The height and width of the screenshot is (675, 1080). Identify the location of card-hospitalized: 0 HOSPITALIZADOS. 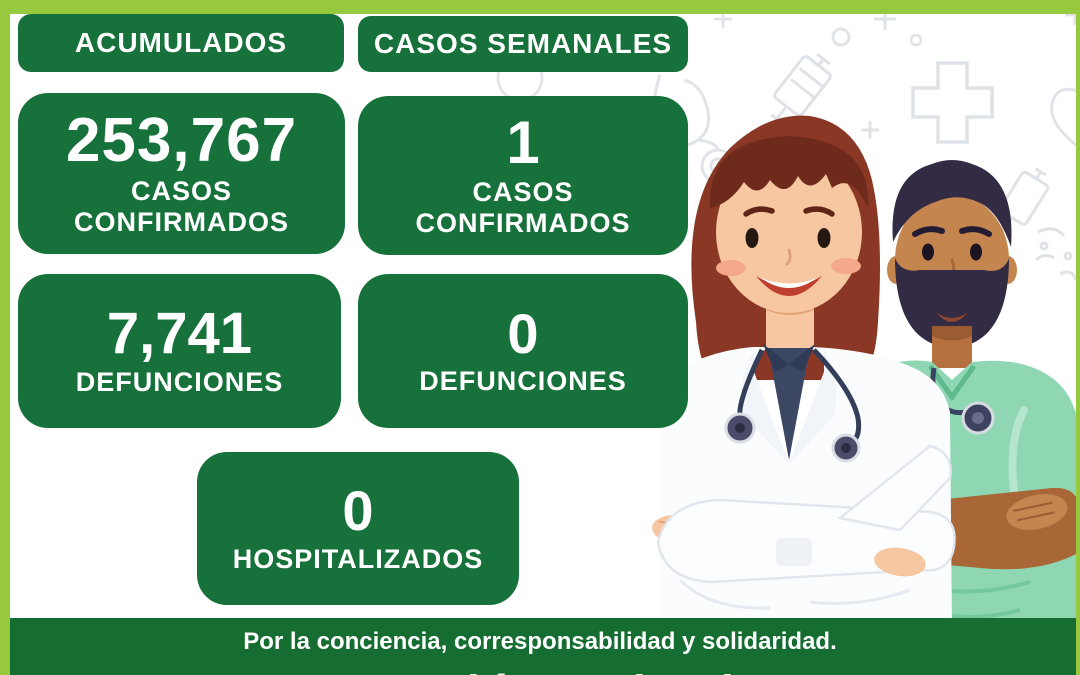
(358, 528).